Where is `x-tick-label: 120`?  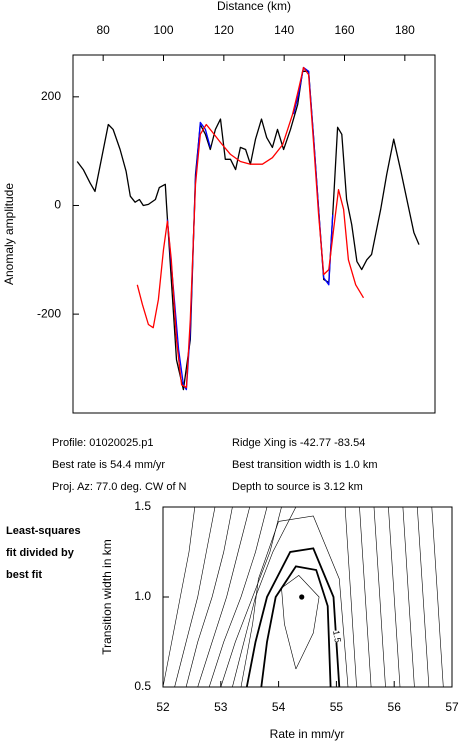 x-tick-label: 120 is located at coordinates (224, 30).